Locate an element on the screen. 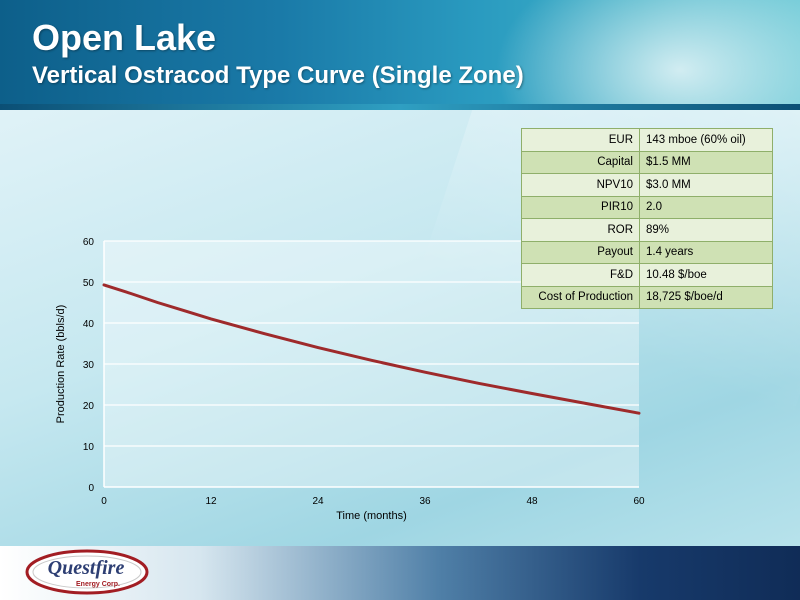  y-tick-label: 10 is located at coordinates (89, 447).